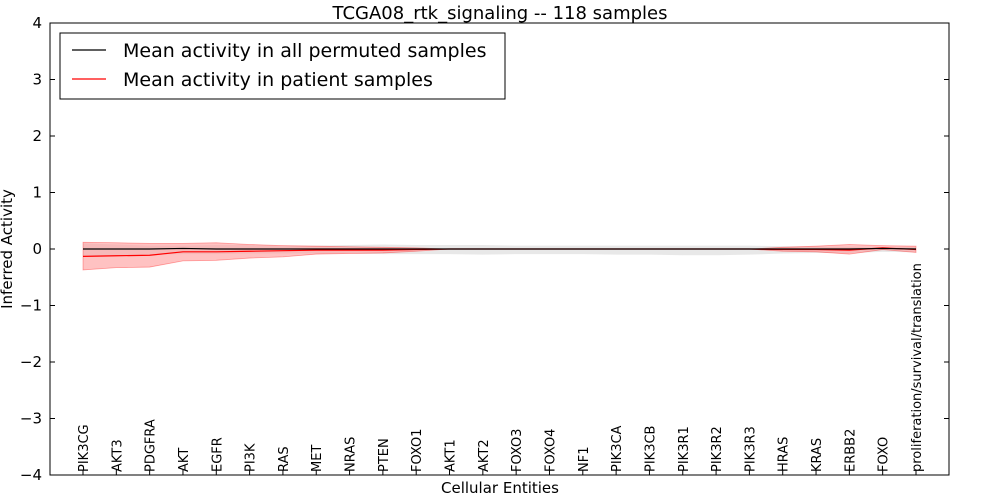 The image size is (1000, 500). Describe the element at coordinates (151, 445) in the screenshot. I see `x-category-label: PDGFRA` at that location.